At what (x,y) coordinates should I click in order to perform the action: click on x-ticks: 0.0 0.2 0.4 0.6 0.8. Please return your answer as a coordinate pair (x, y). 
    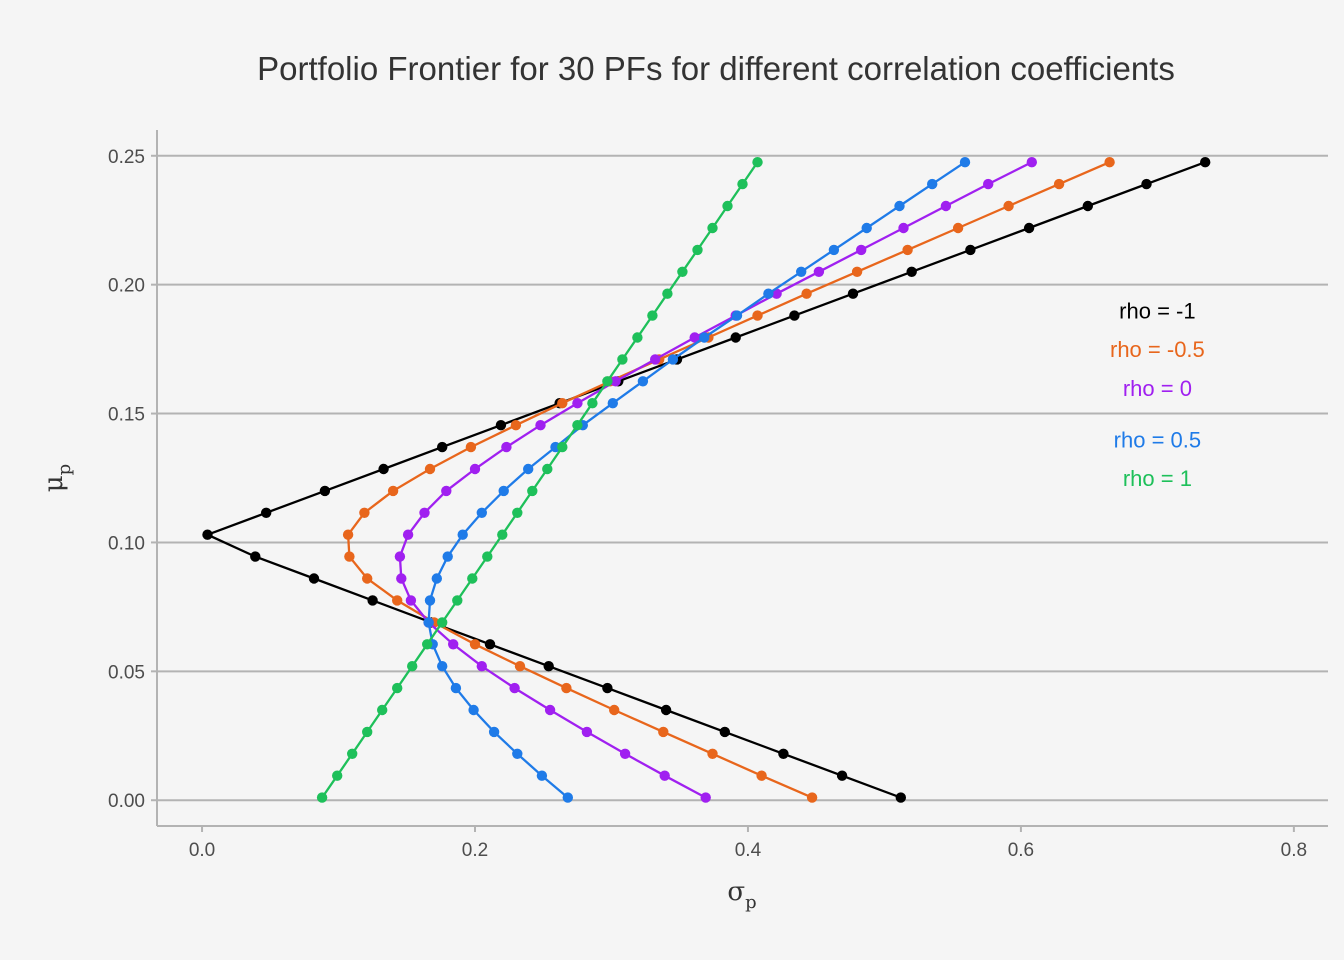
    Looking at the image, I should click on (748, 843).